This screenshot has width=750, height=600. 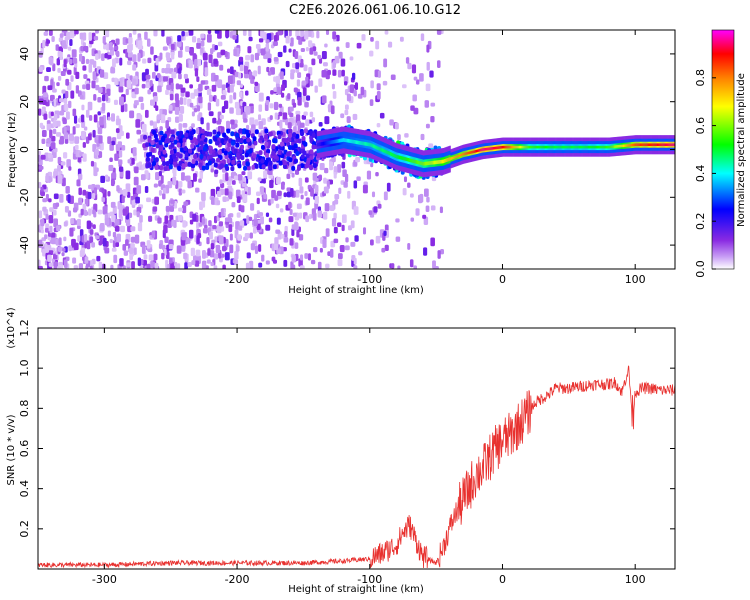 I want to click on snr-x-label: Height of straight line (km), so click(x=356, y=589).